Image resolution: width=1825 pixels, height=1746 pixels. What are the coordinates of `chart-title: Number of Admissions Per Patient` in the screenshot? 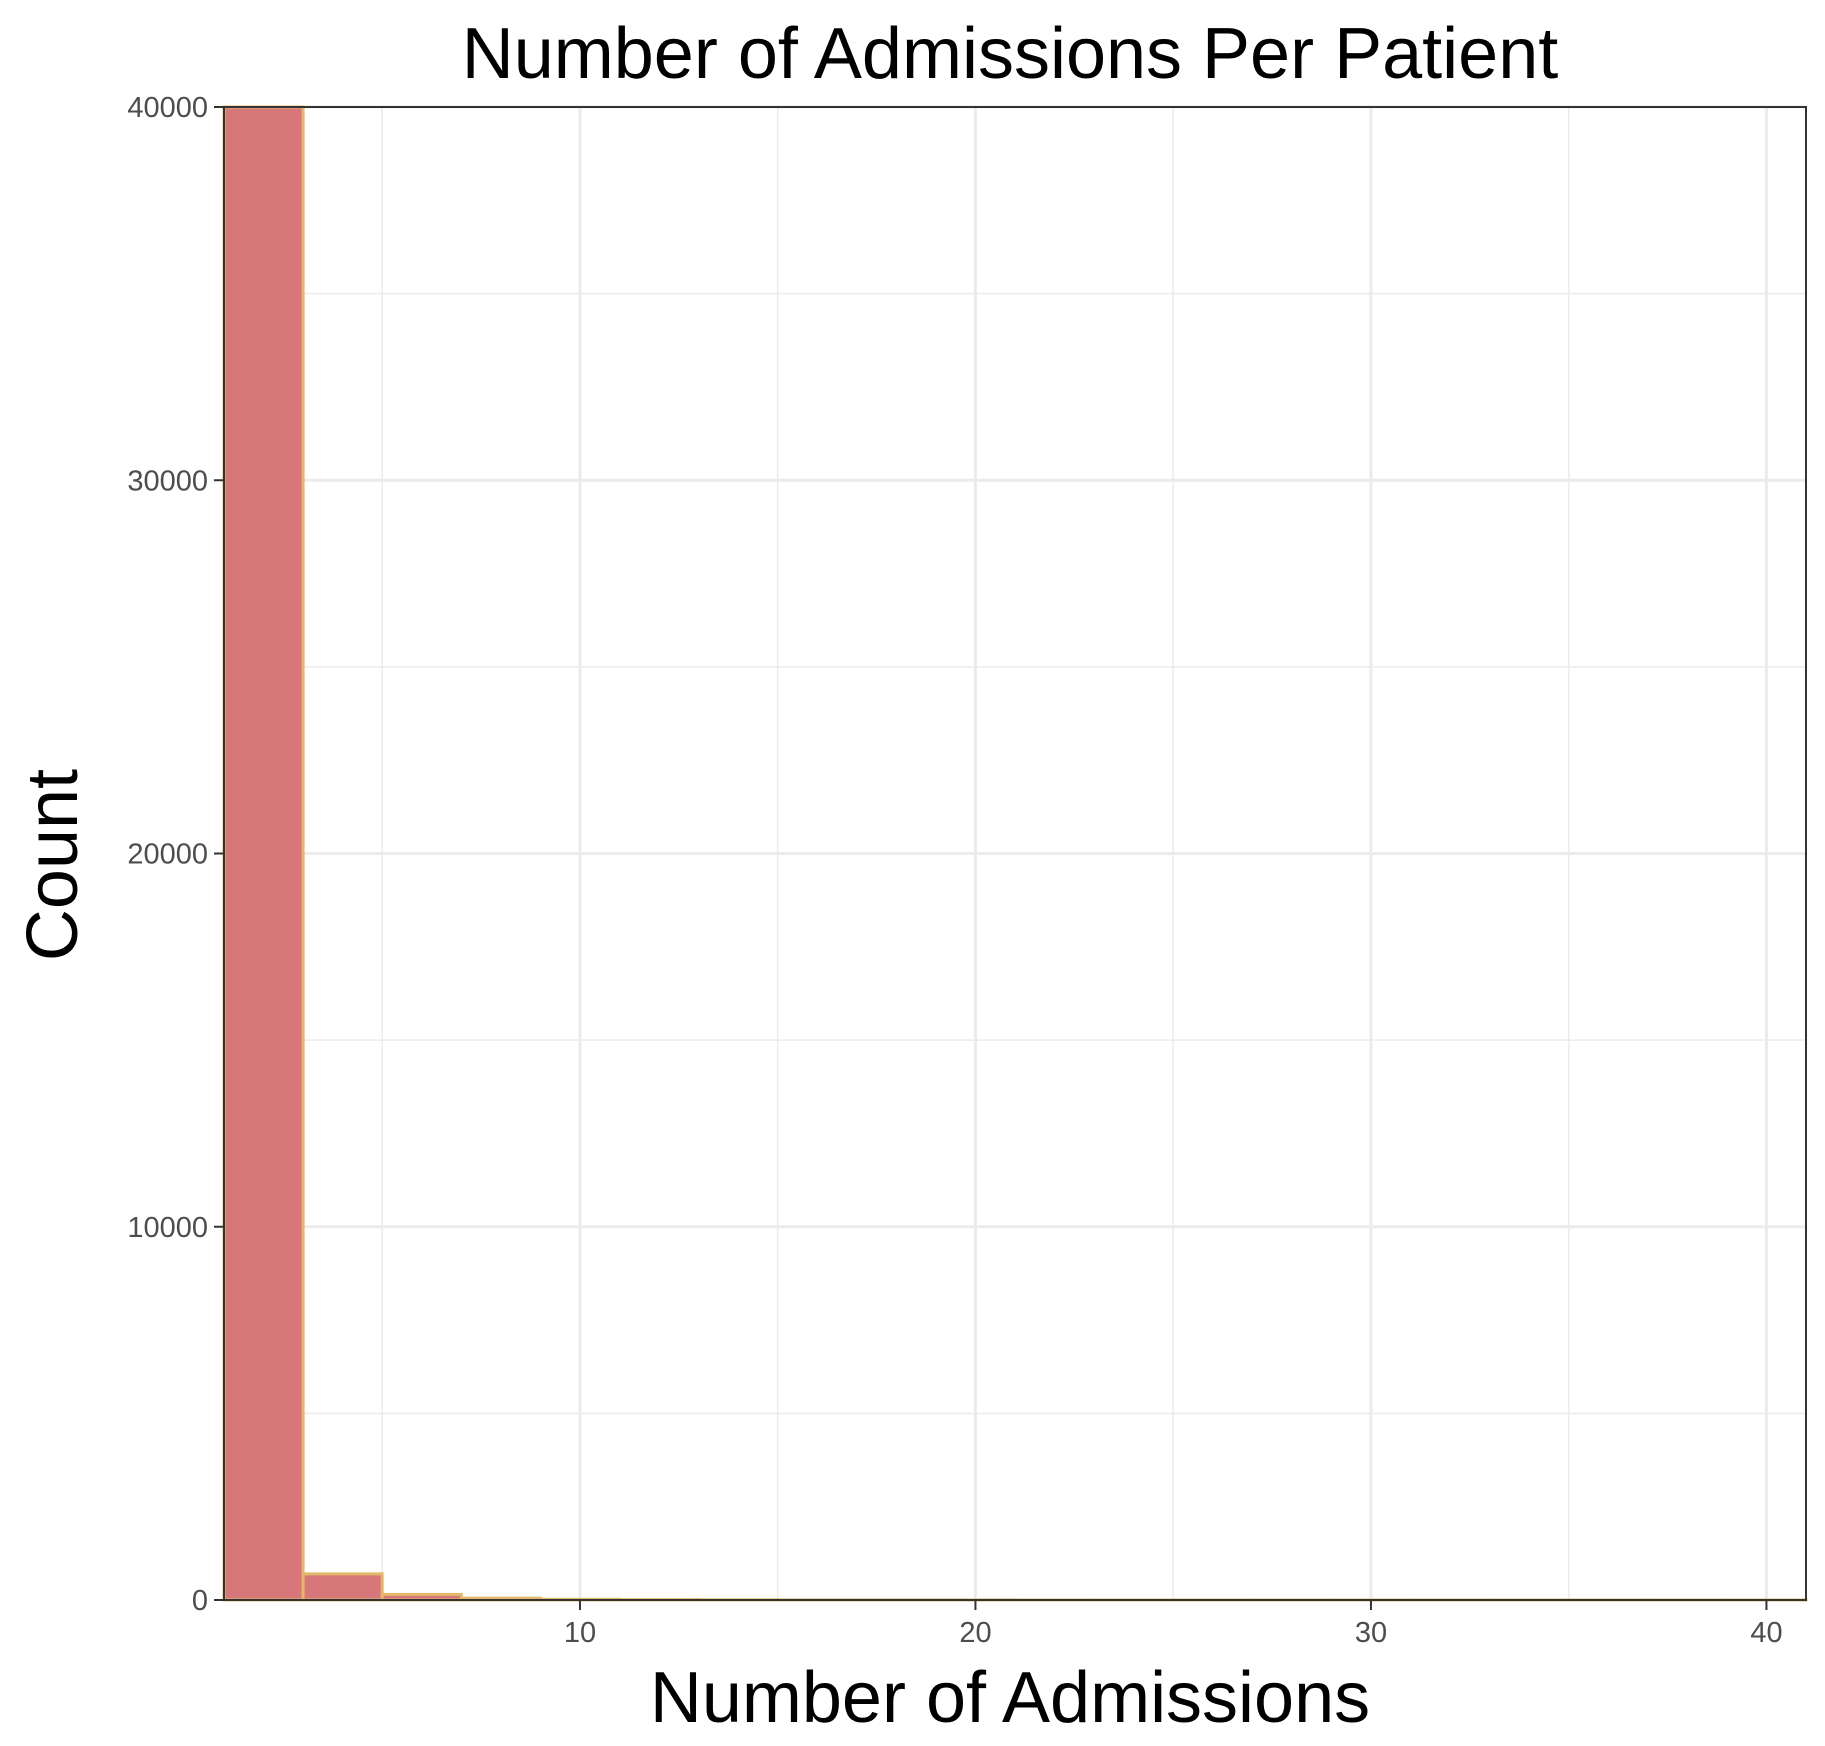 It's located at (1010, 54).